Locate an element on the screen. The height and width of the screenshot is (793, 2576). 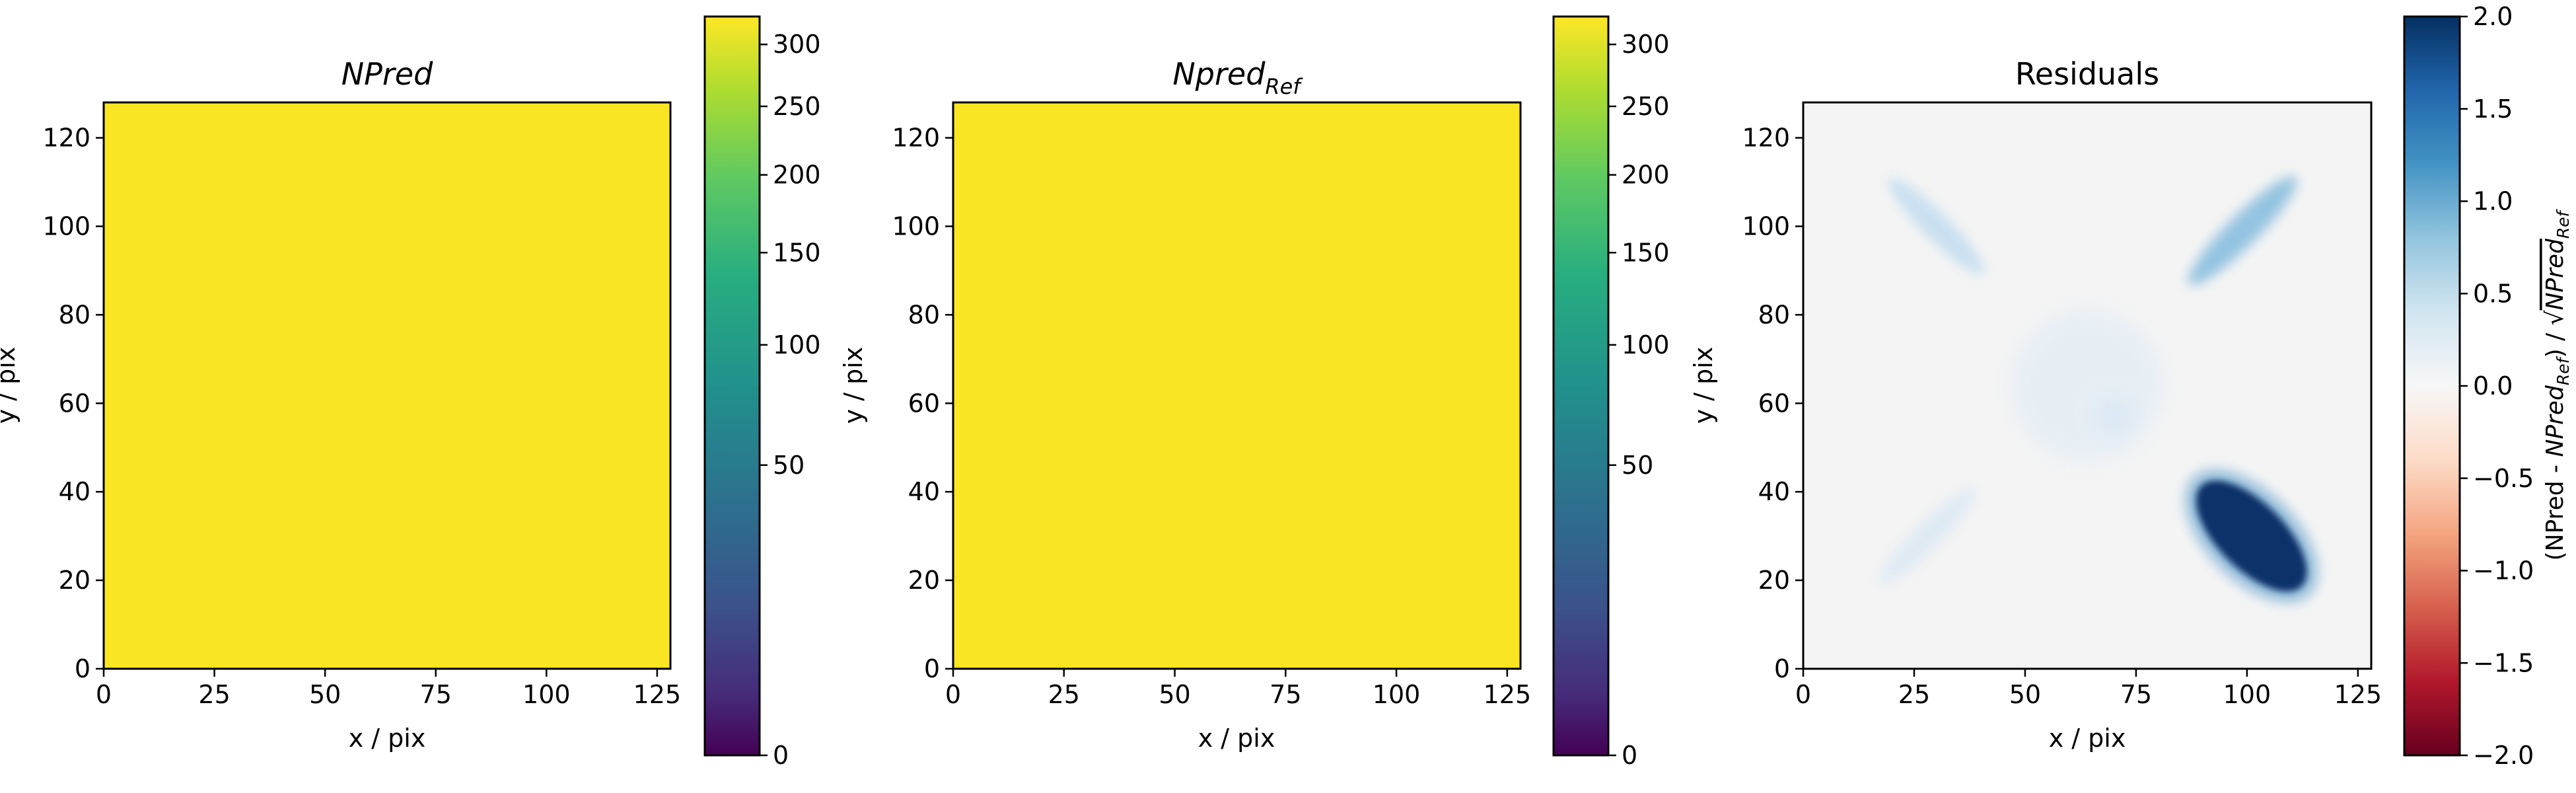
npred-xticks: 0 25 50 75 100 125 is located at coordinates (389, 689).